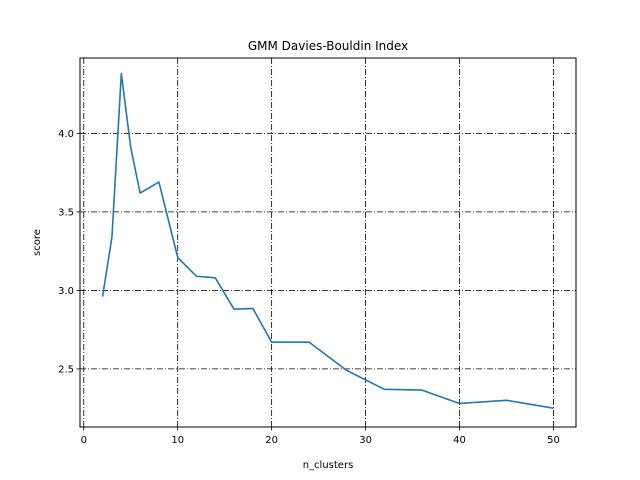 The width and height of the screenshot is (640, 480). I want to click on x-tick-label: 0, so click(84, 440).